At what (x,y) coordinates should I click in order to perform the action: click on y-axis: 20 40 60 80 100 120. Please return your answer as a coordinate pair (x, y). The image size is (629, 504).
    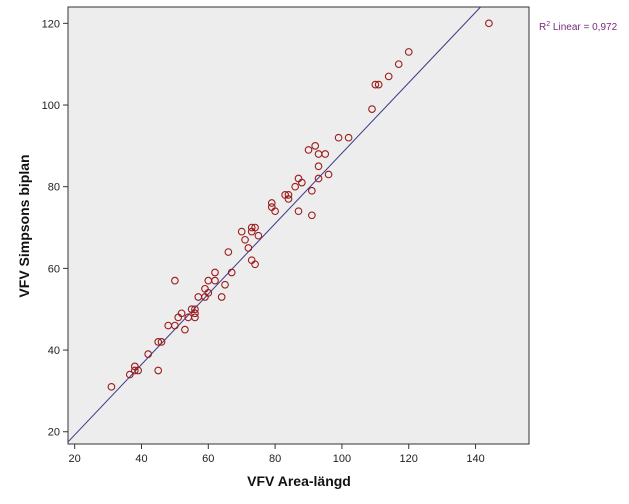
    Looking at the image, I should click on (55, 228).